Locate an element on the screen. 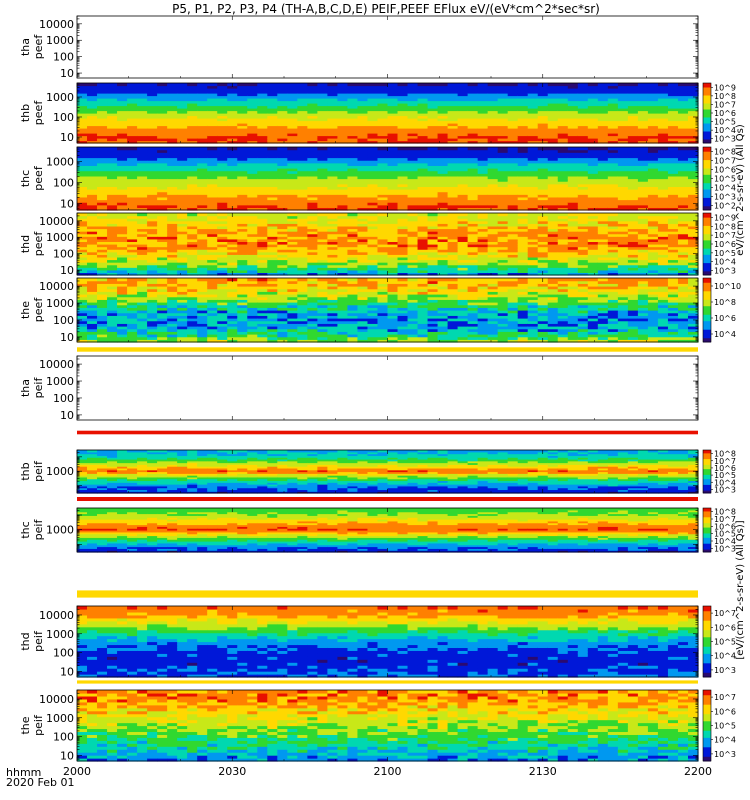 The width and height of the screenshot is (750, 800). y-axis-label-species: peef is located at coordinates (38, 113).